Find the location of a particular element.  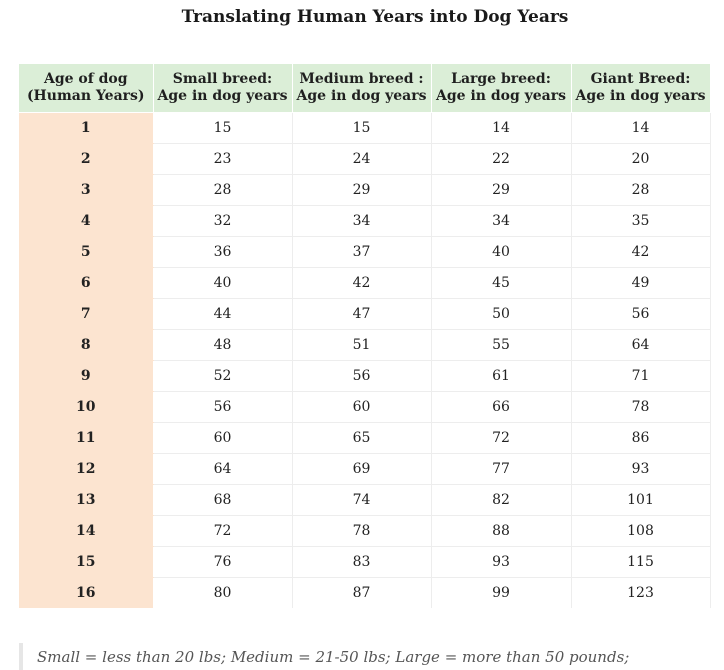

giant-breed-cell: 35 is located at coordinates (641, 221).